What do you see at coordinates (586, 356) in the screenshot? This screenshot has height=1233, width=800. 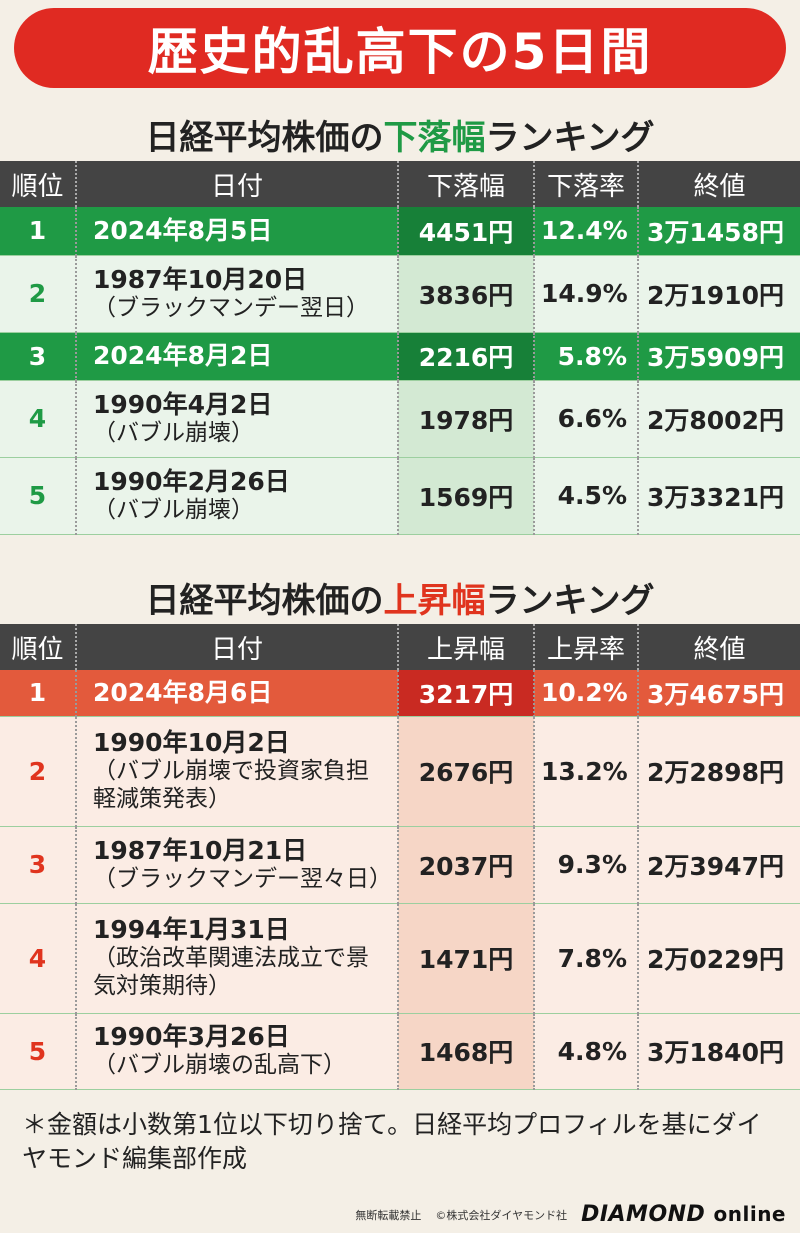 I see `rate-cell: 5.8%` at bounding box center [586, 356].